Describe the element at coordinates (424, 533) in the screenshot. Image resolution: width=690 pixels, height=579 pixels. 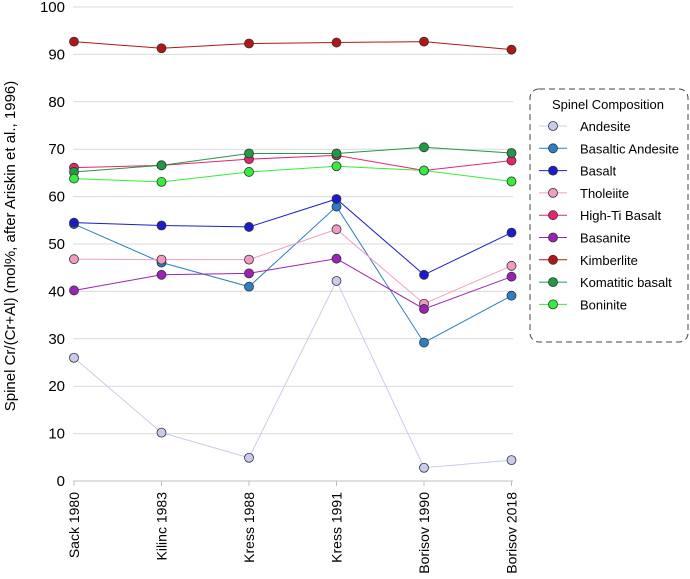
I see `x-tick-label: Borisov 1990` at that location.